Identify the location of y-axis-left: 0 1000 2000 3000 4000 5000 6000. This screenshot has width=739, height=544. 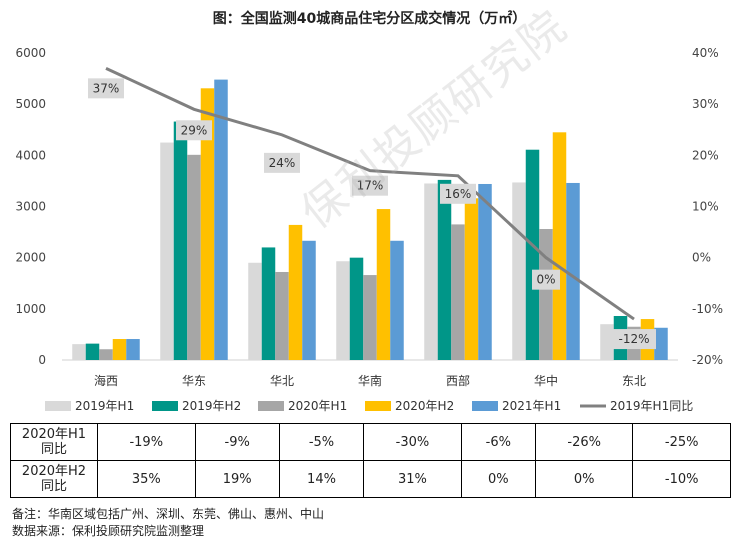
(30, 206).